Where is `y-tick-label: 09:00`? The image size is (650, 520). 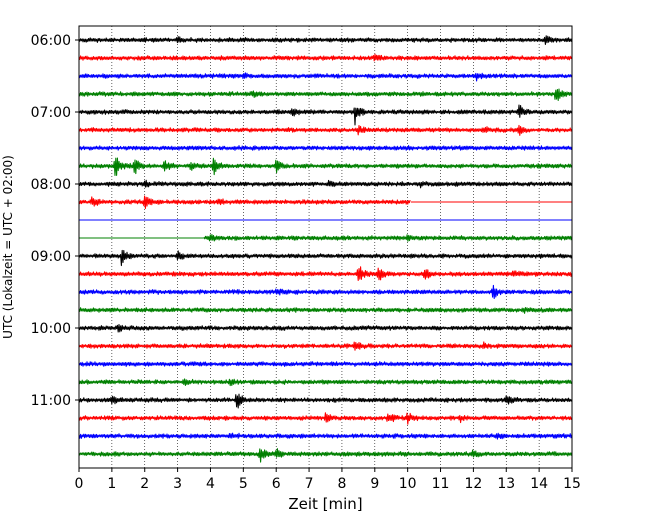
y-tick-label: 09:00 is located at coordinates (51, 257).